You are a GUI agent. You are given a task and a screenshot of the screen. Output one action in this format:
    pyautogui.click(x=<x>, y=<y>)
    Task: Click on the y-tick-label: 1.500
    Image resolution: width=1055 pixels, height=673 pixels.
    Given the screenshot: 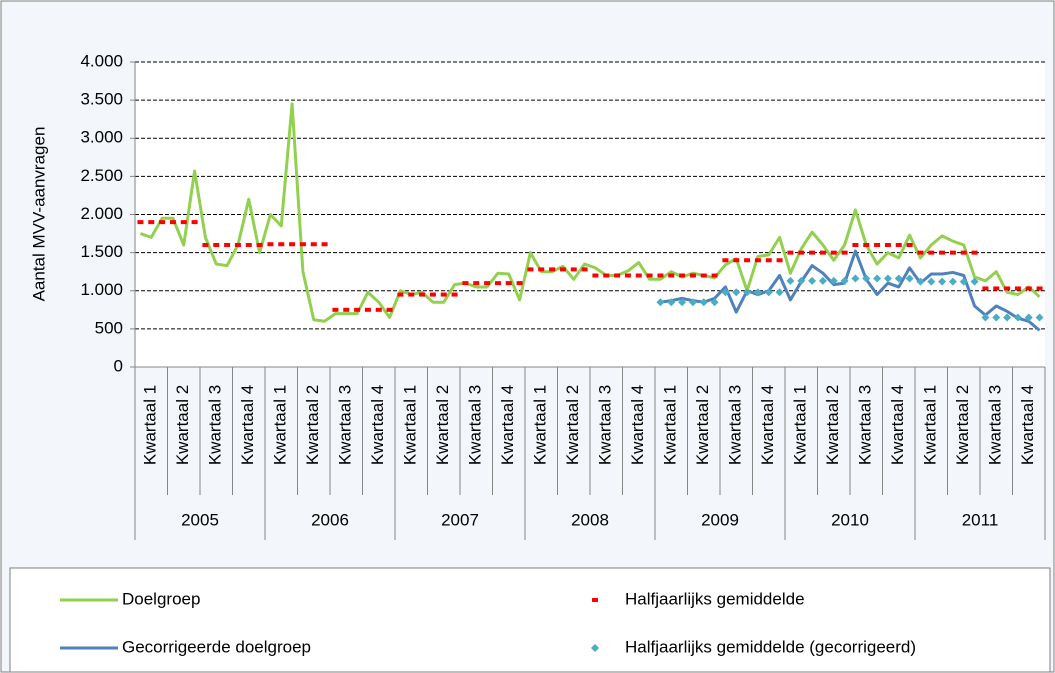 What is the action you would take?
    pyautogui.click(x=101, y=251)
    